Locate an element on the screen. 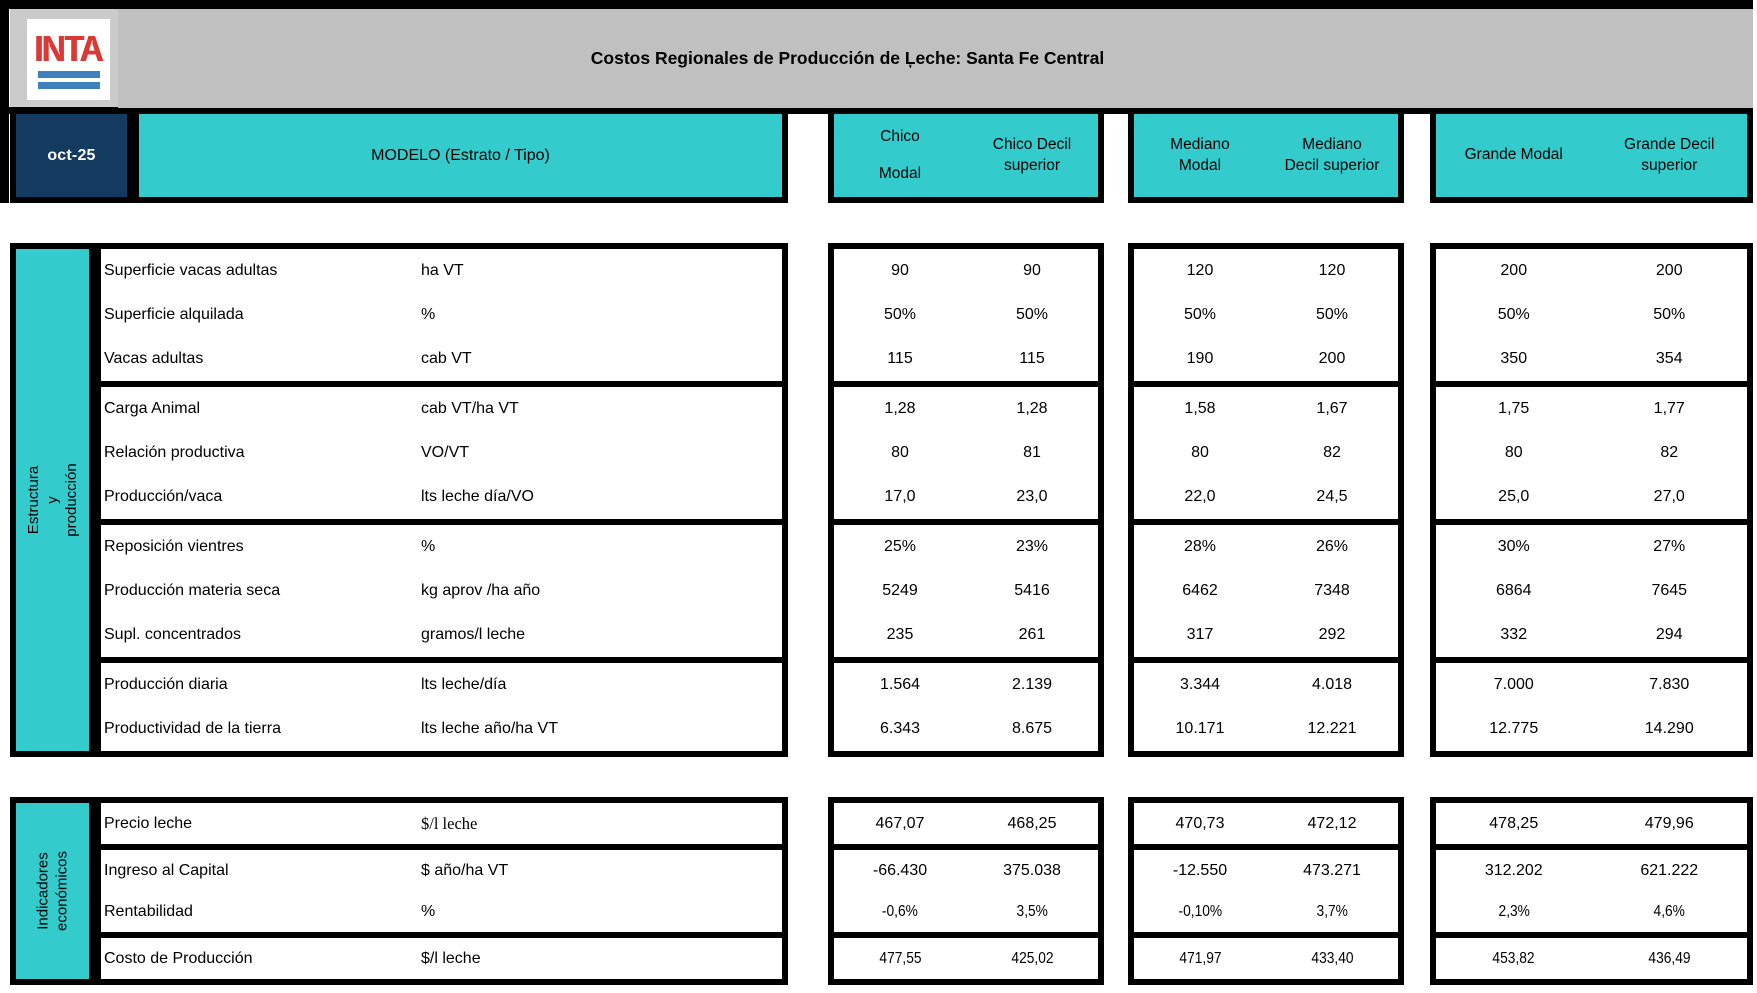 The height and width of the screenshot is (993, 1757). cell-value: 3,7% is located at coordinates (1332, 912).